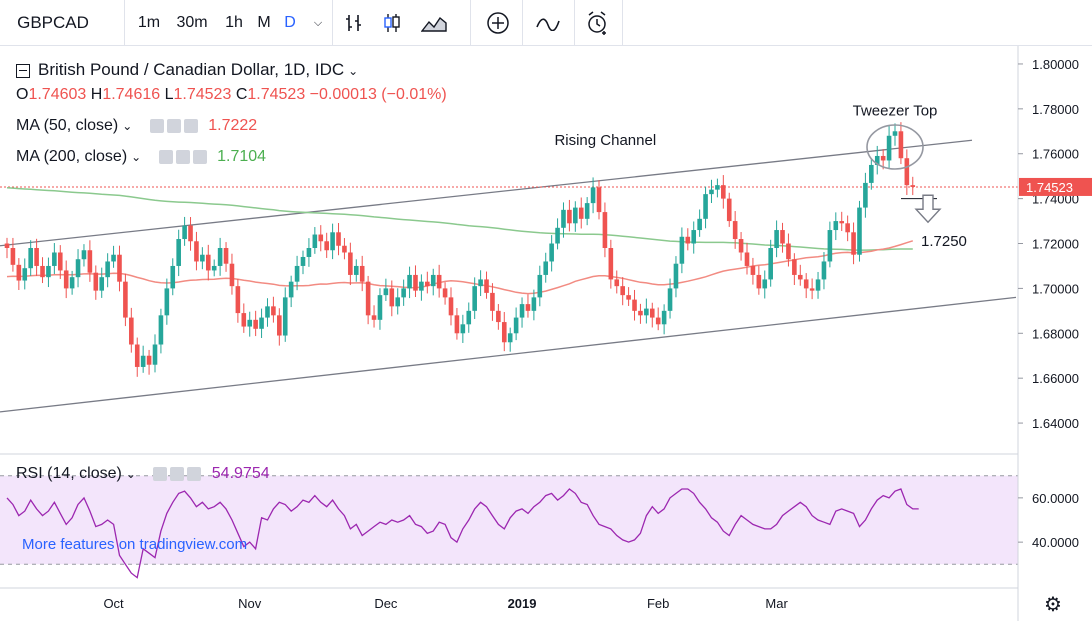 The width and height of the screenshot is (1092, 621). What do you see at coordinates (1053, 605) in the screenshot?
I see `chart-settings-gear-icon: ⚙` at bounding box center [1053, 605].